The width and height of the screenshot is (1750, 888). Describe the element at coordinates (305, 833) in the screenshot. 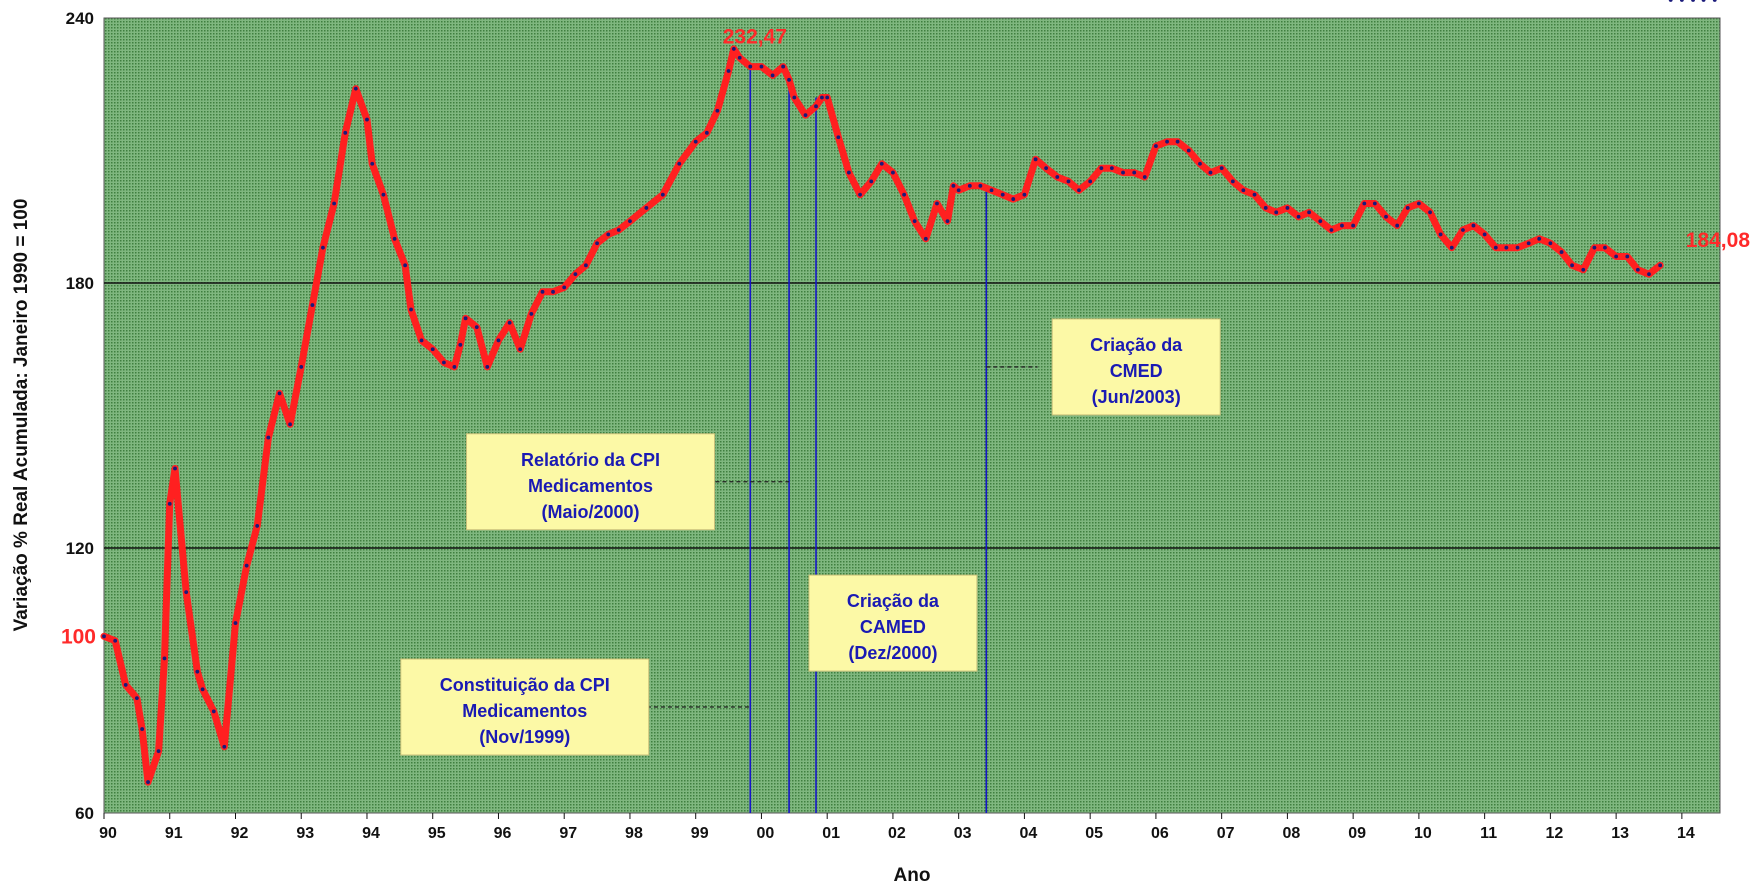

I see `x-tick-label: 93` at that location.